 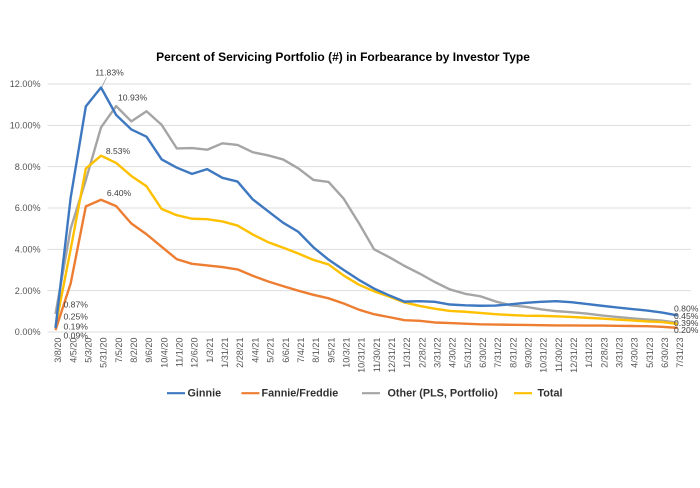 I want to click on svg-text: 3/31/22, so click(x=437, y=353).